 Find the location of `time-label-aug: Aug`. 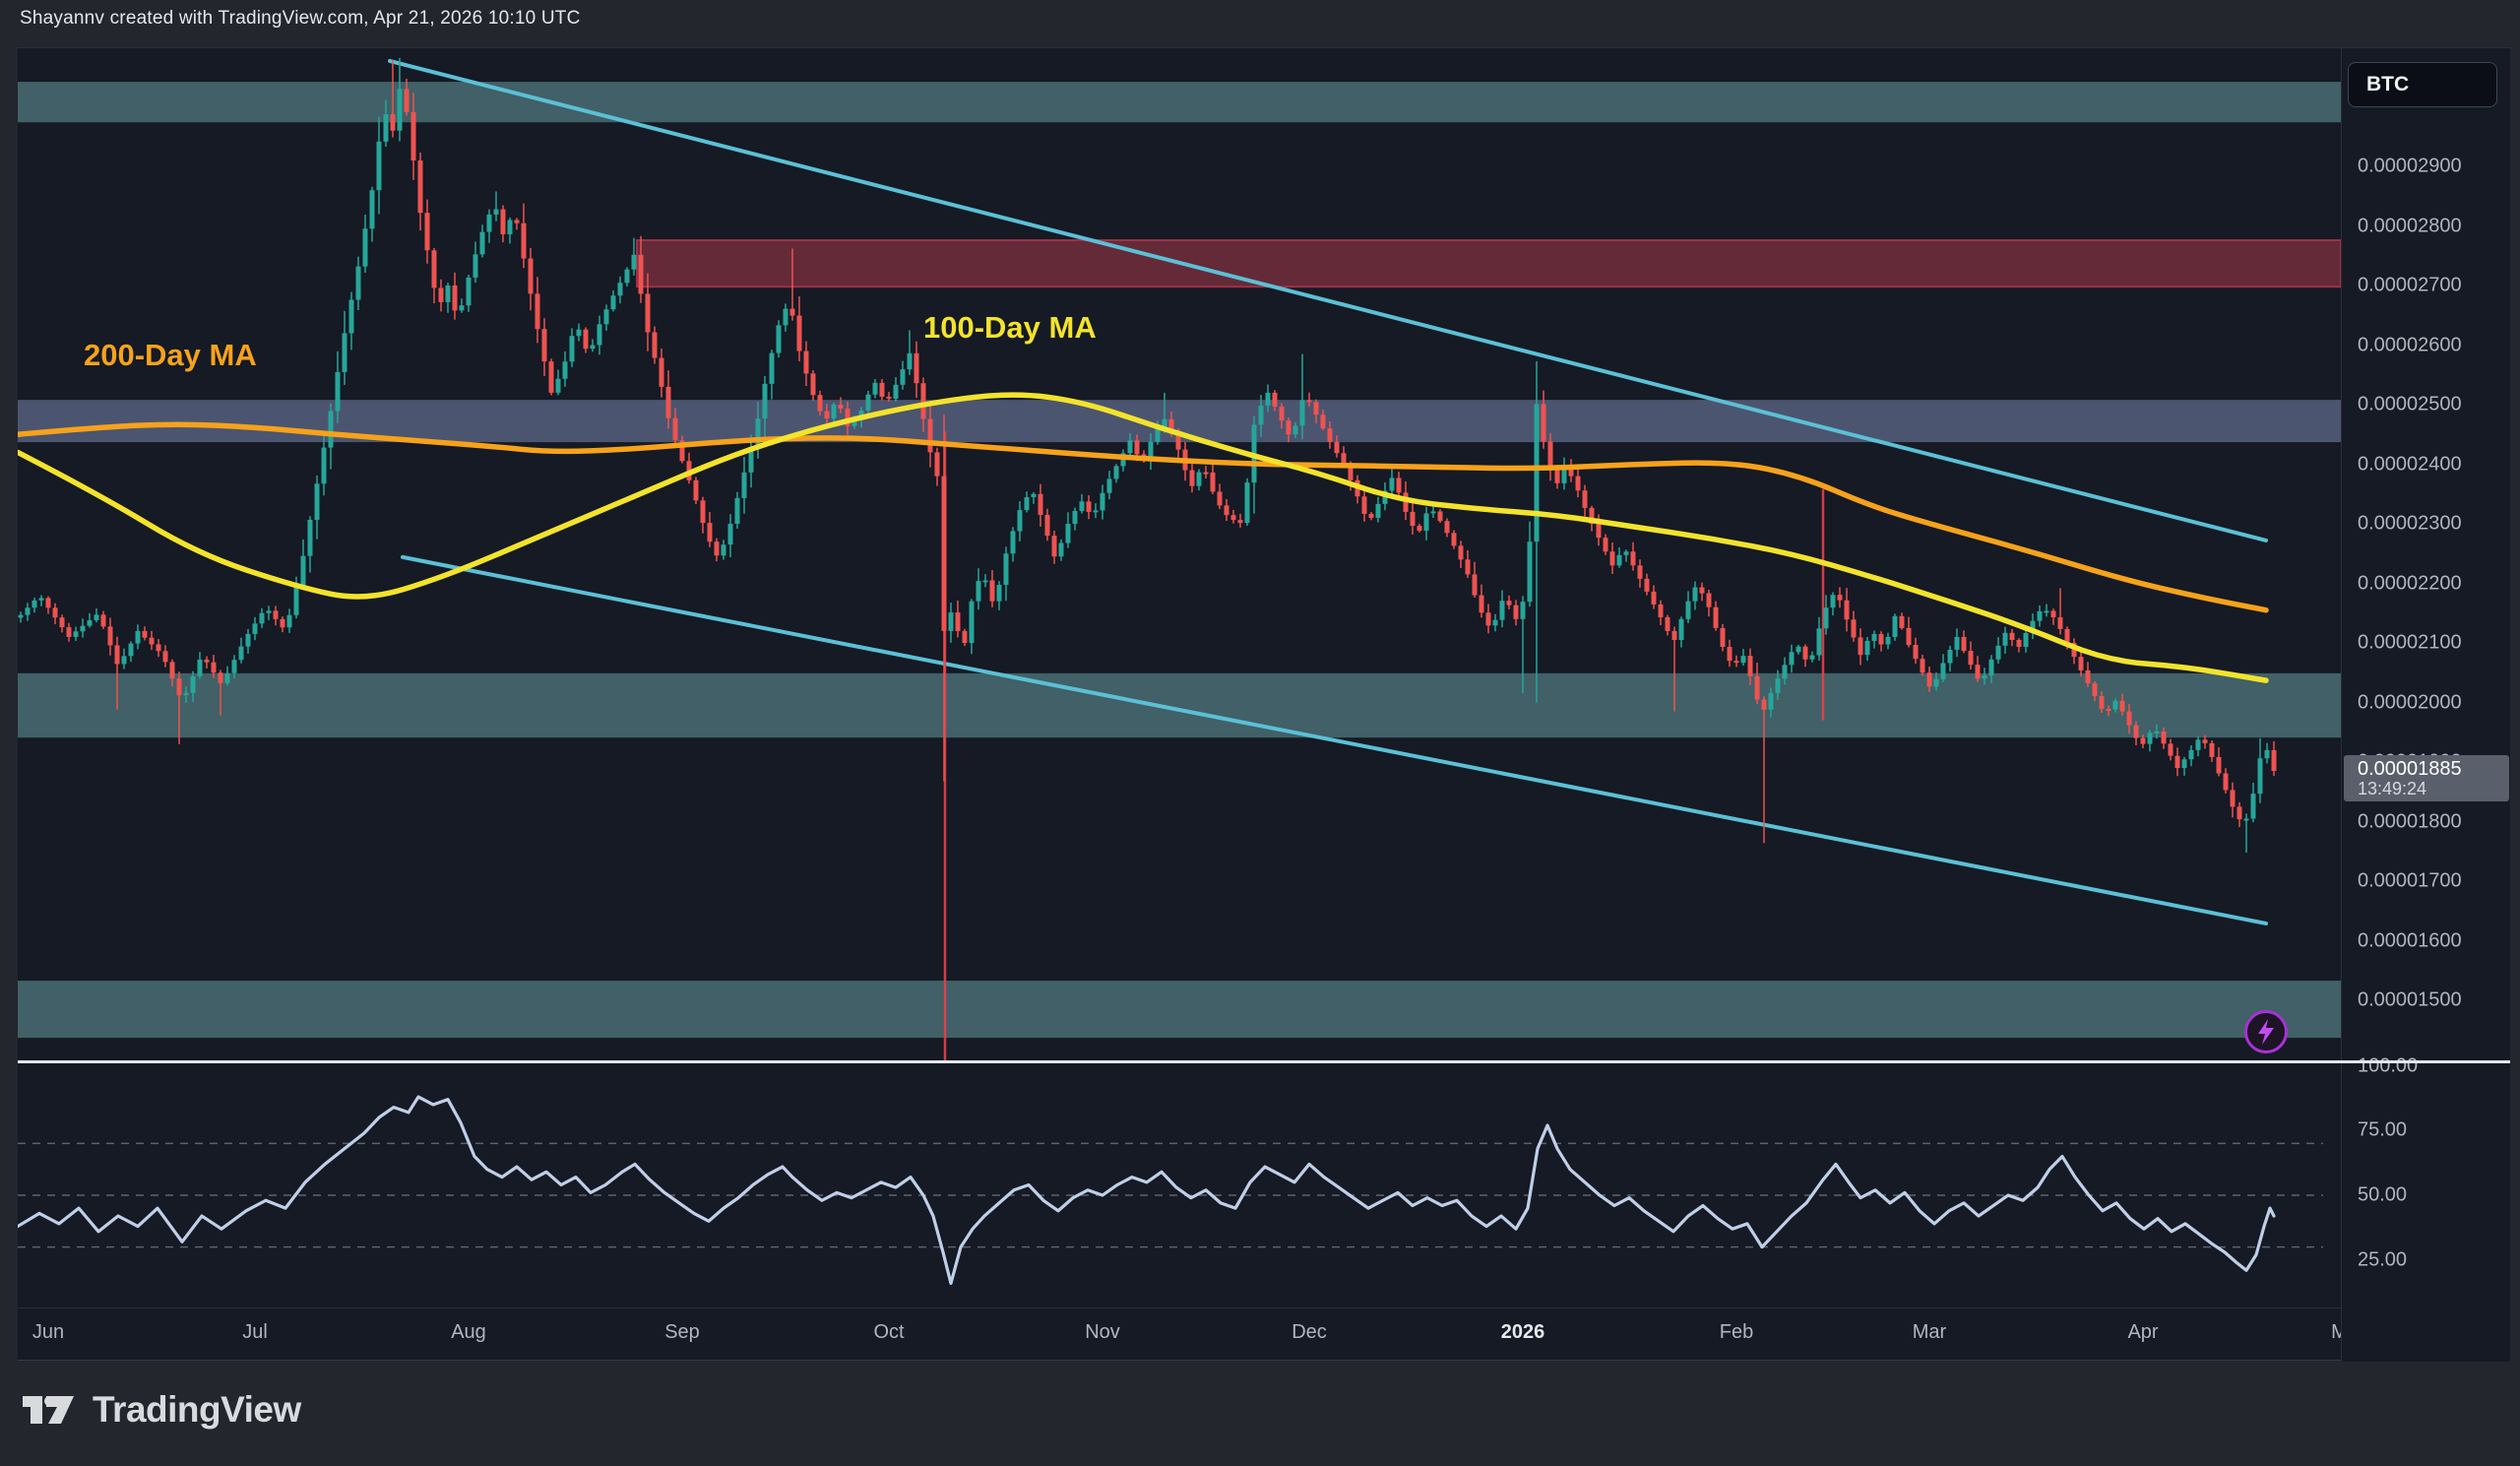

time-label-aug: Aug is located at coordinates (468, 1332).